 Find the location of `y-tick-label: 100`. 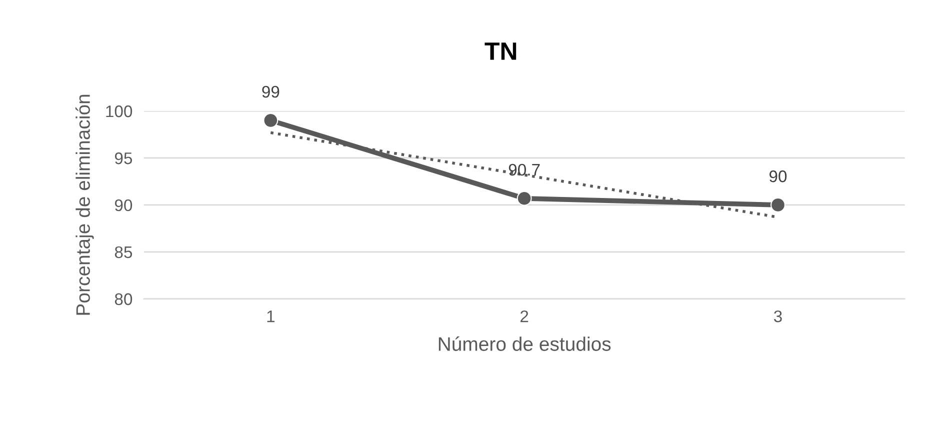

y-tick-label: 100 is located at coordinates (119, 111).